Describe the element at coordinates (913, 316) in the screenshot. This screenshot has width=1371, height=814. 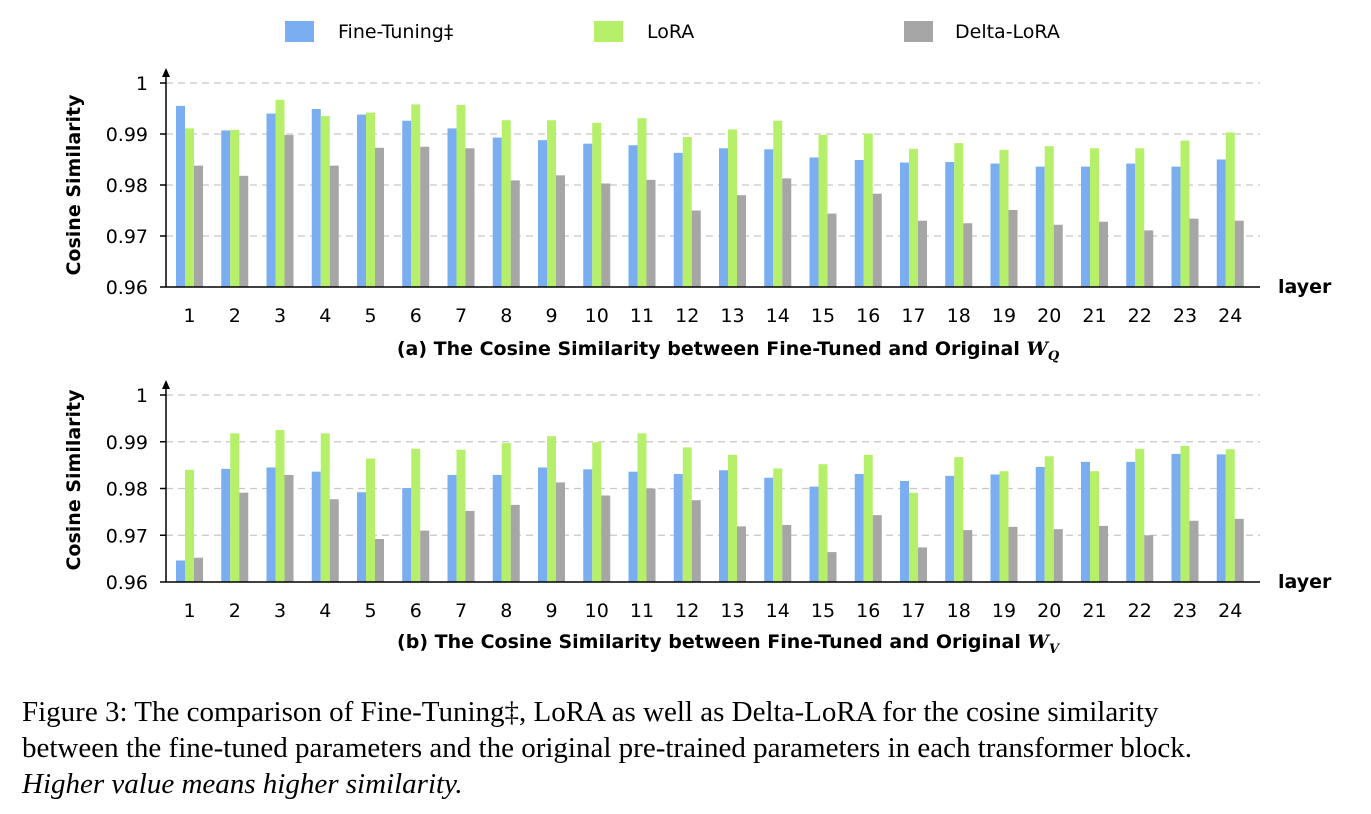
I see `x-tick-label: 17` at that location.